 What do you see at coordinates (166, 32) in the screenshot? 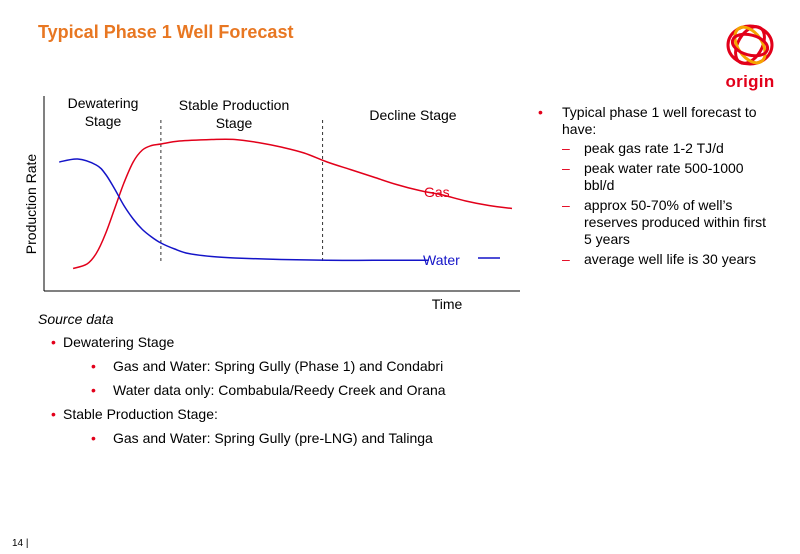
I see `page-title: Typical Phase 1 Well Forecast` at bounding box center [166, 32].